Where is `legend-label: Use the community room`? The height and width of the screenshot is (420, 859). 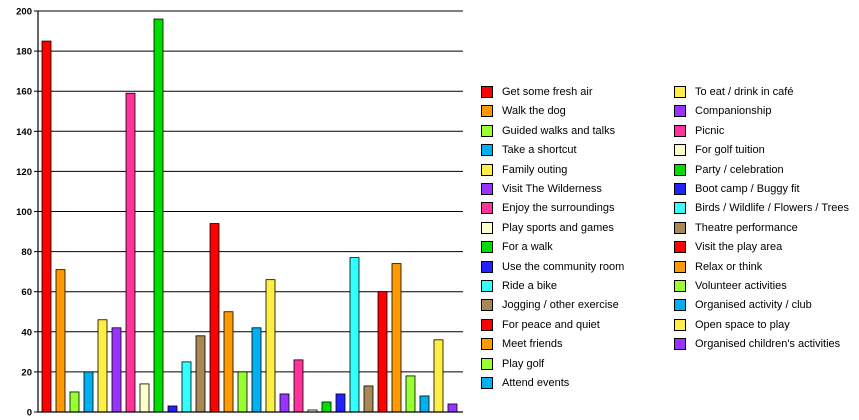 legend-label: Use the community room is located at coordinates (563, 266).